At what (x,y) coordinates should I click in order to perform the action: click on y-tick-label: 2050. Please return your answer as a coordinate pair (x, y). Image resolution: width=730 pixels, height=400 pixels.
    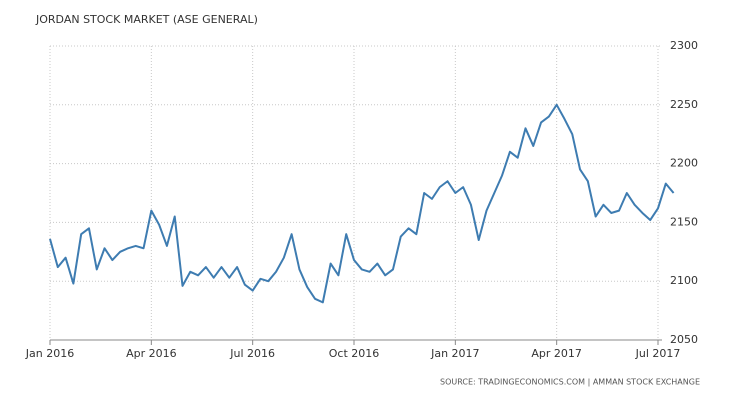
    Looking at the image, I should click on (684, 339).